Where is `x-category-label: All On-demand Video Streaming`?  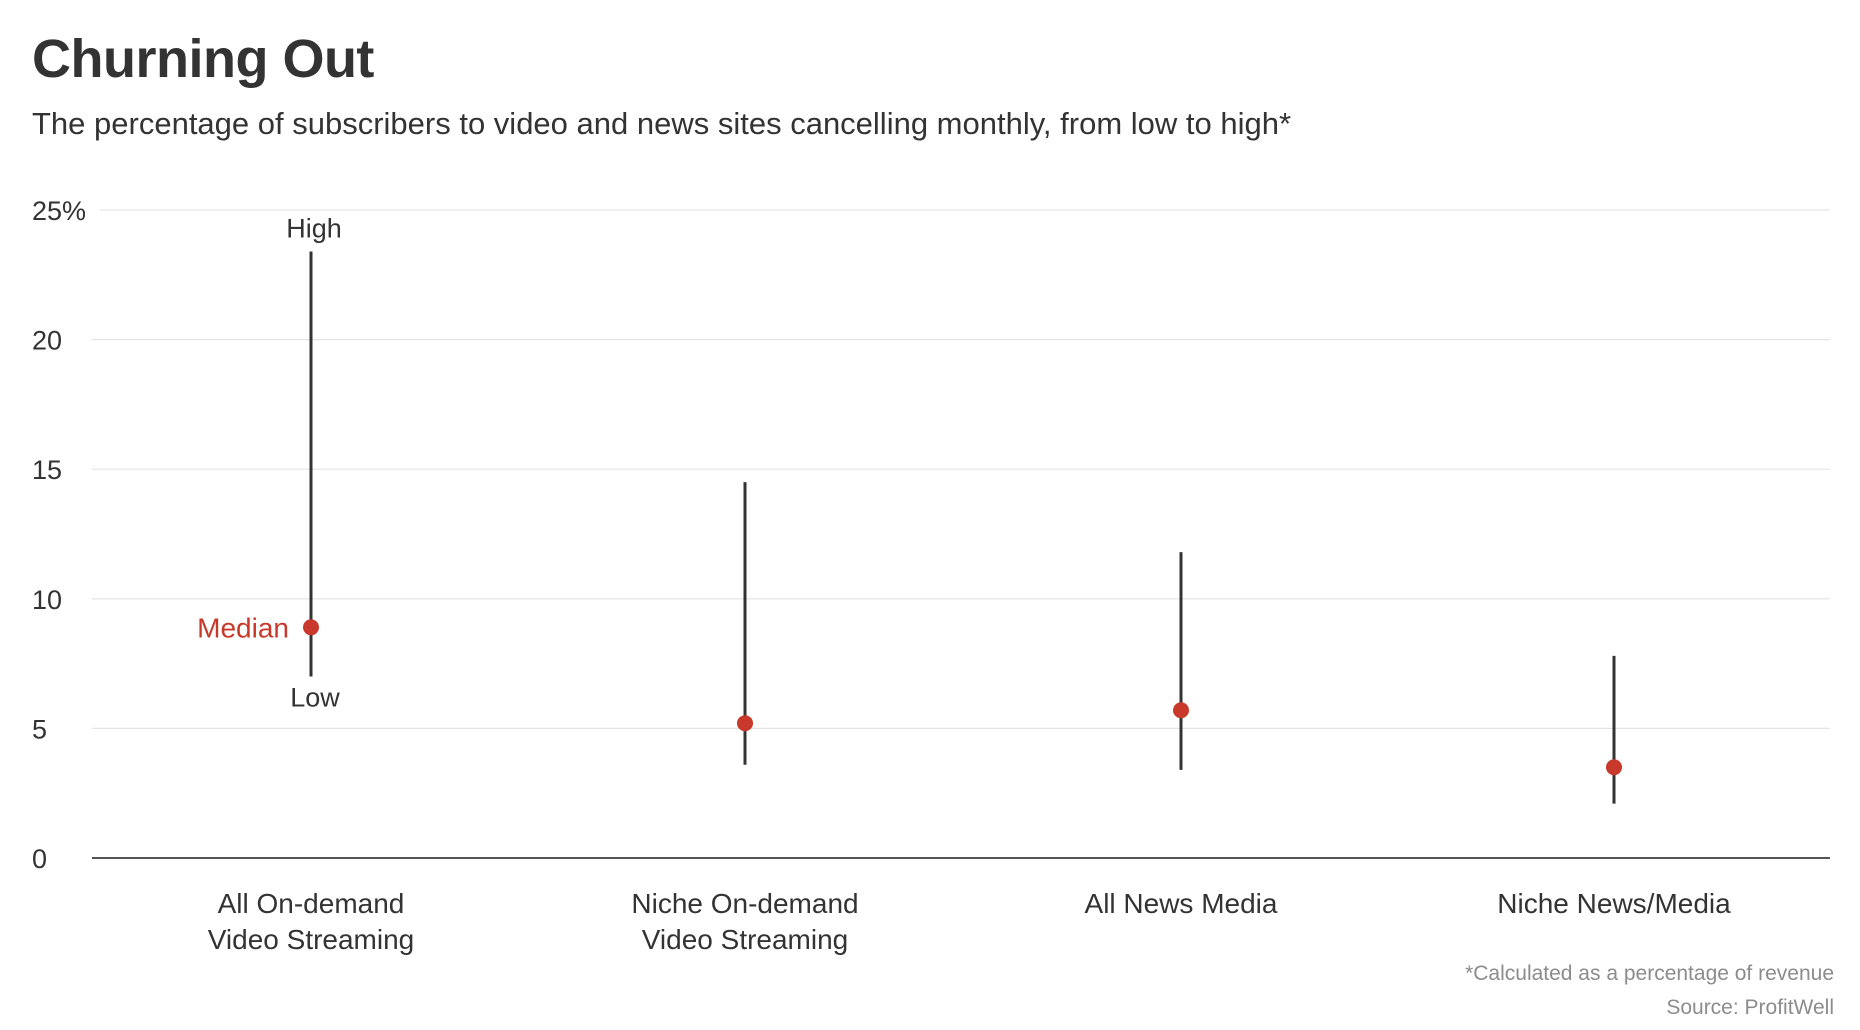 x-category-label: All On-demand Video Streaming is located at coordinates (311, 921).